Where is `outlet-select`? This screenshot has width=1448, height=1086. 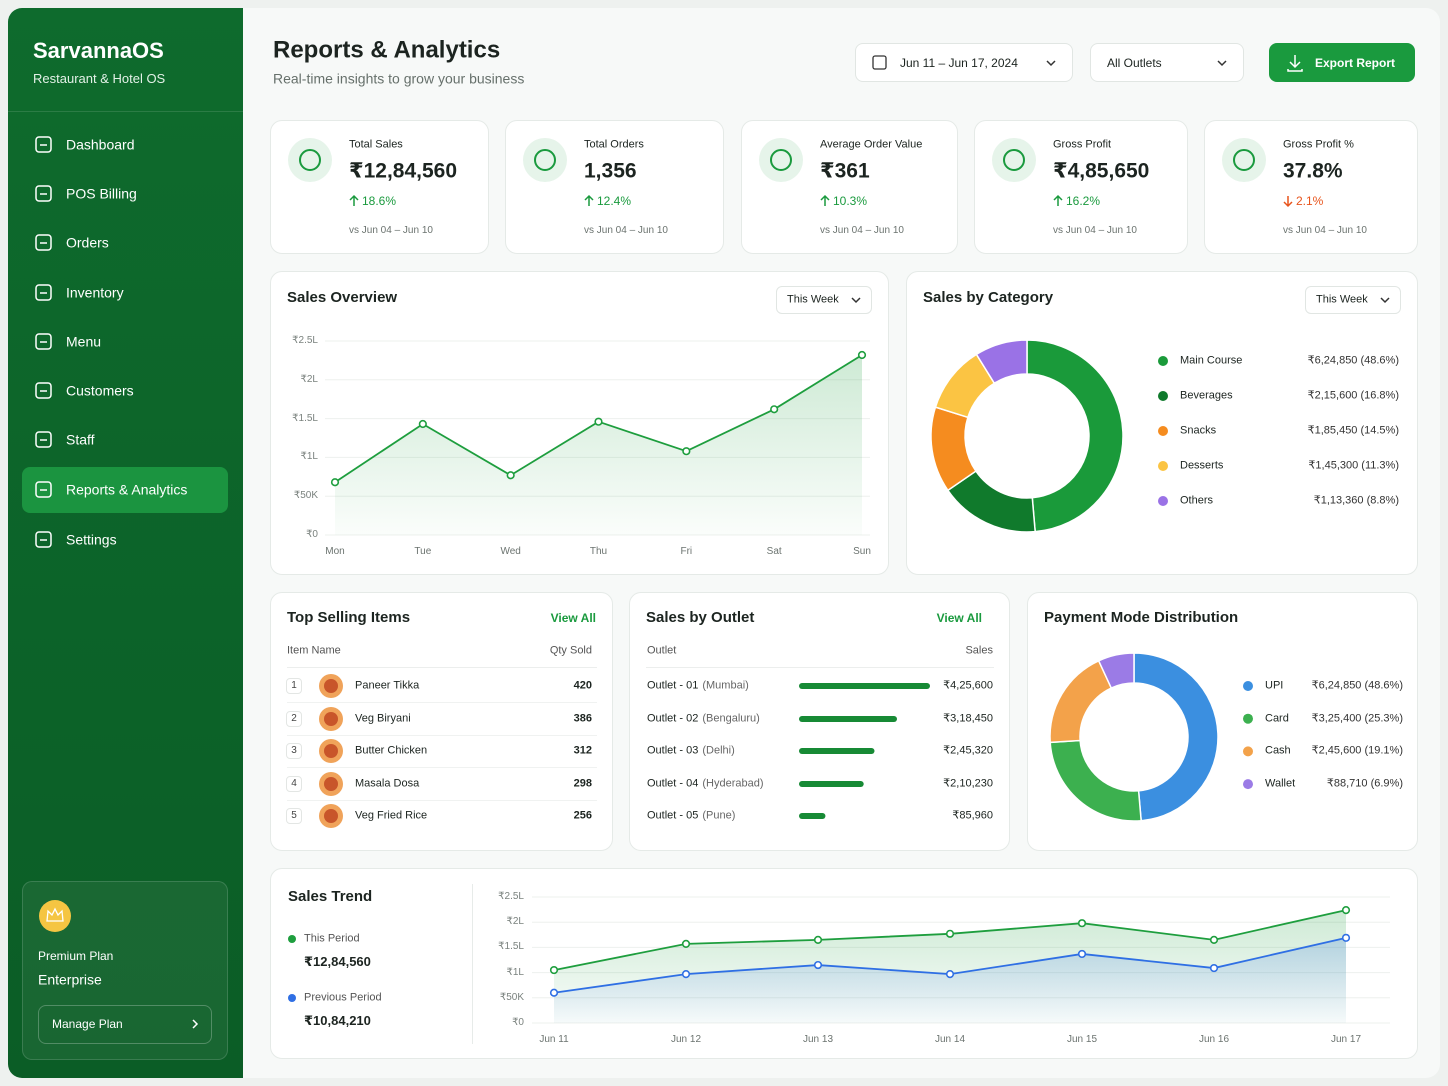
outlet-select is located at coordinates (1167, 62).